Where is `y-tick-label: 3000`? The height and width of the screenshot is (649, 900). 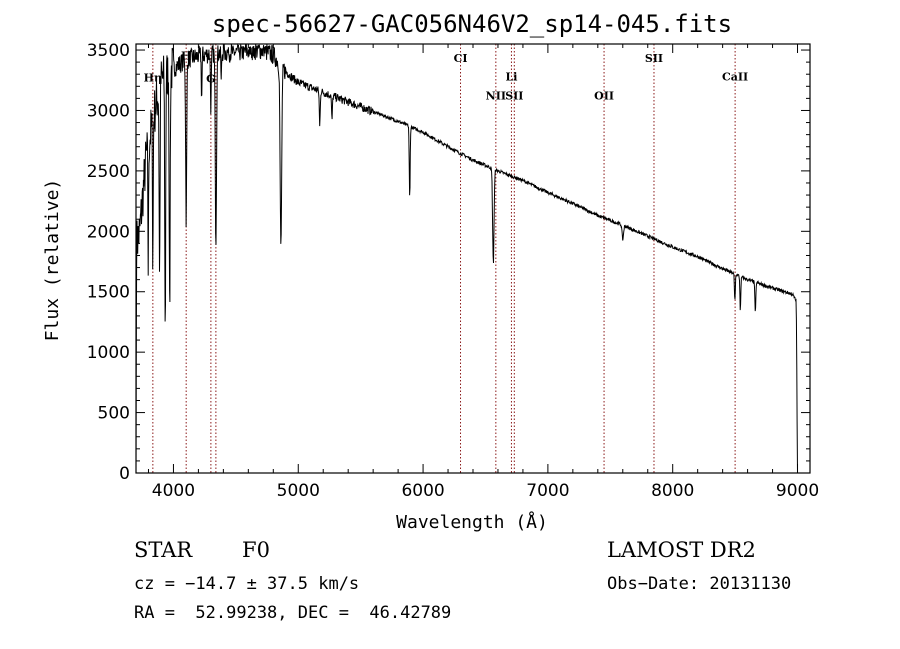
y-tick-label: 3000 is located at coordinates (108, 111).